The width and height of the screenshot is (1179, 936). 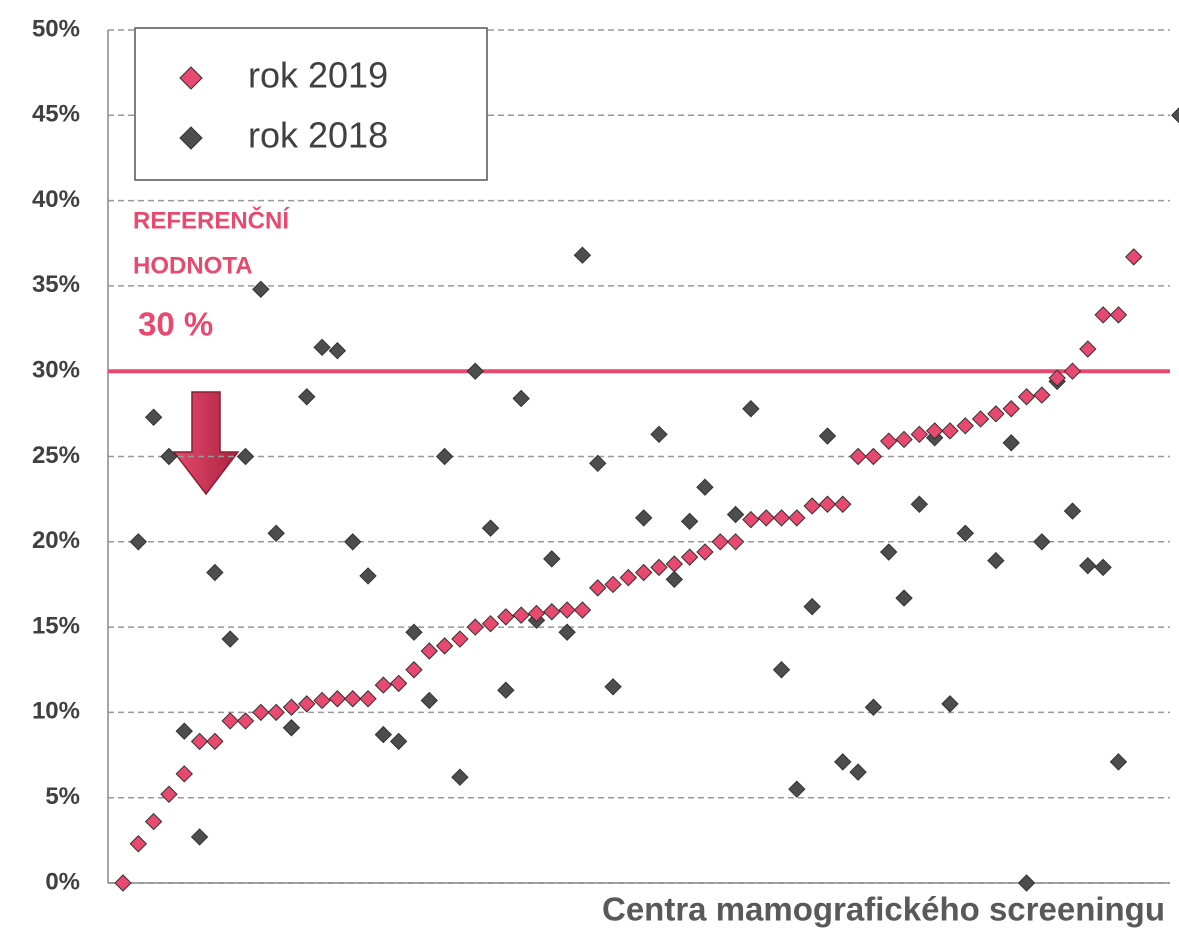 I want to click on y-tick-label: 20%, so click(x=56, y=540).